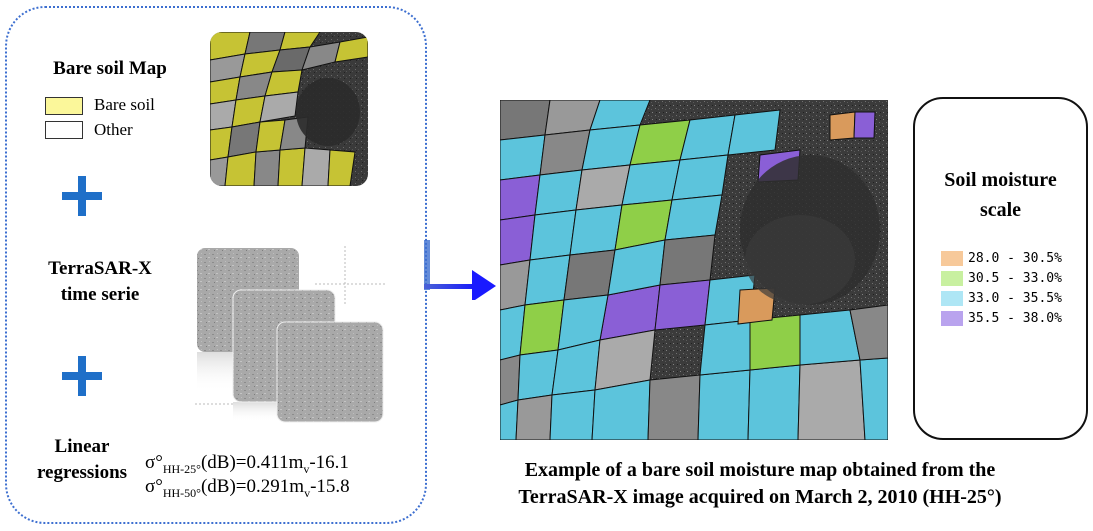 The image size is (1093, 531). Describe the element at coordinates (110, 68) in the screenshot. I see `bare-soil-map-title: Bare soil Map` at that location.